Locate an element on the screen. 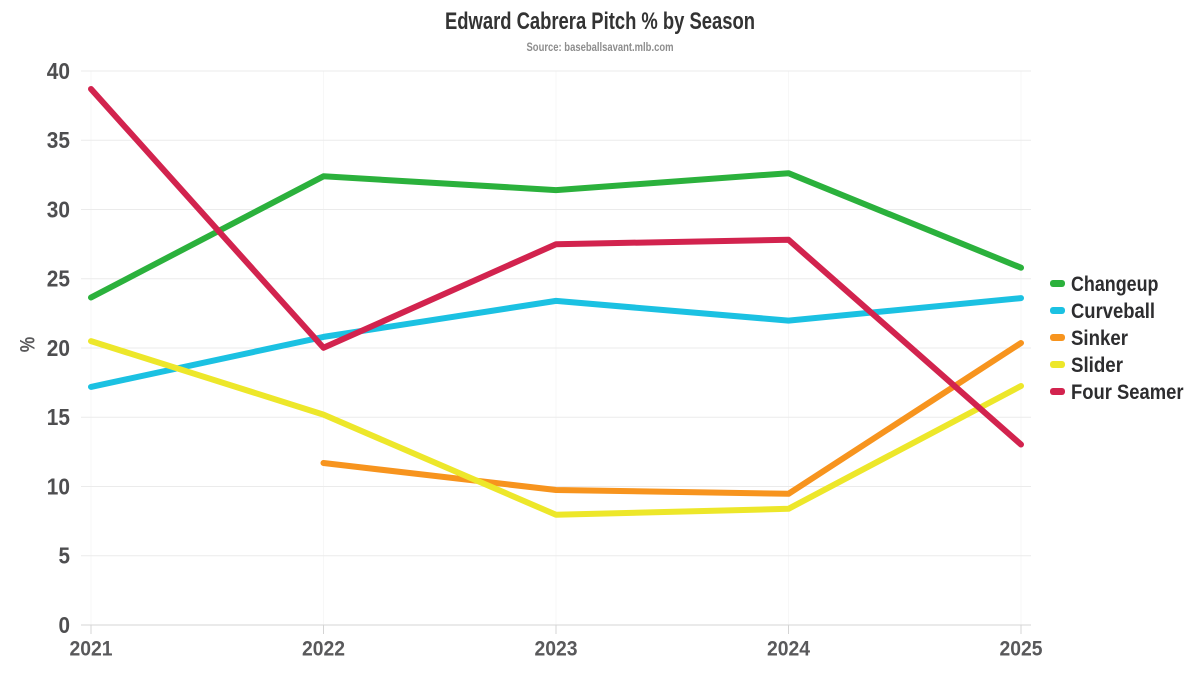 This screenshot has height=675, width=1200. svg-text: 35 is located at coordinates (58, 140).